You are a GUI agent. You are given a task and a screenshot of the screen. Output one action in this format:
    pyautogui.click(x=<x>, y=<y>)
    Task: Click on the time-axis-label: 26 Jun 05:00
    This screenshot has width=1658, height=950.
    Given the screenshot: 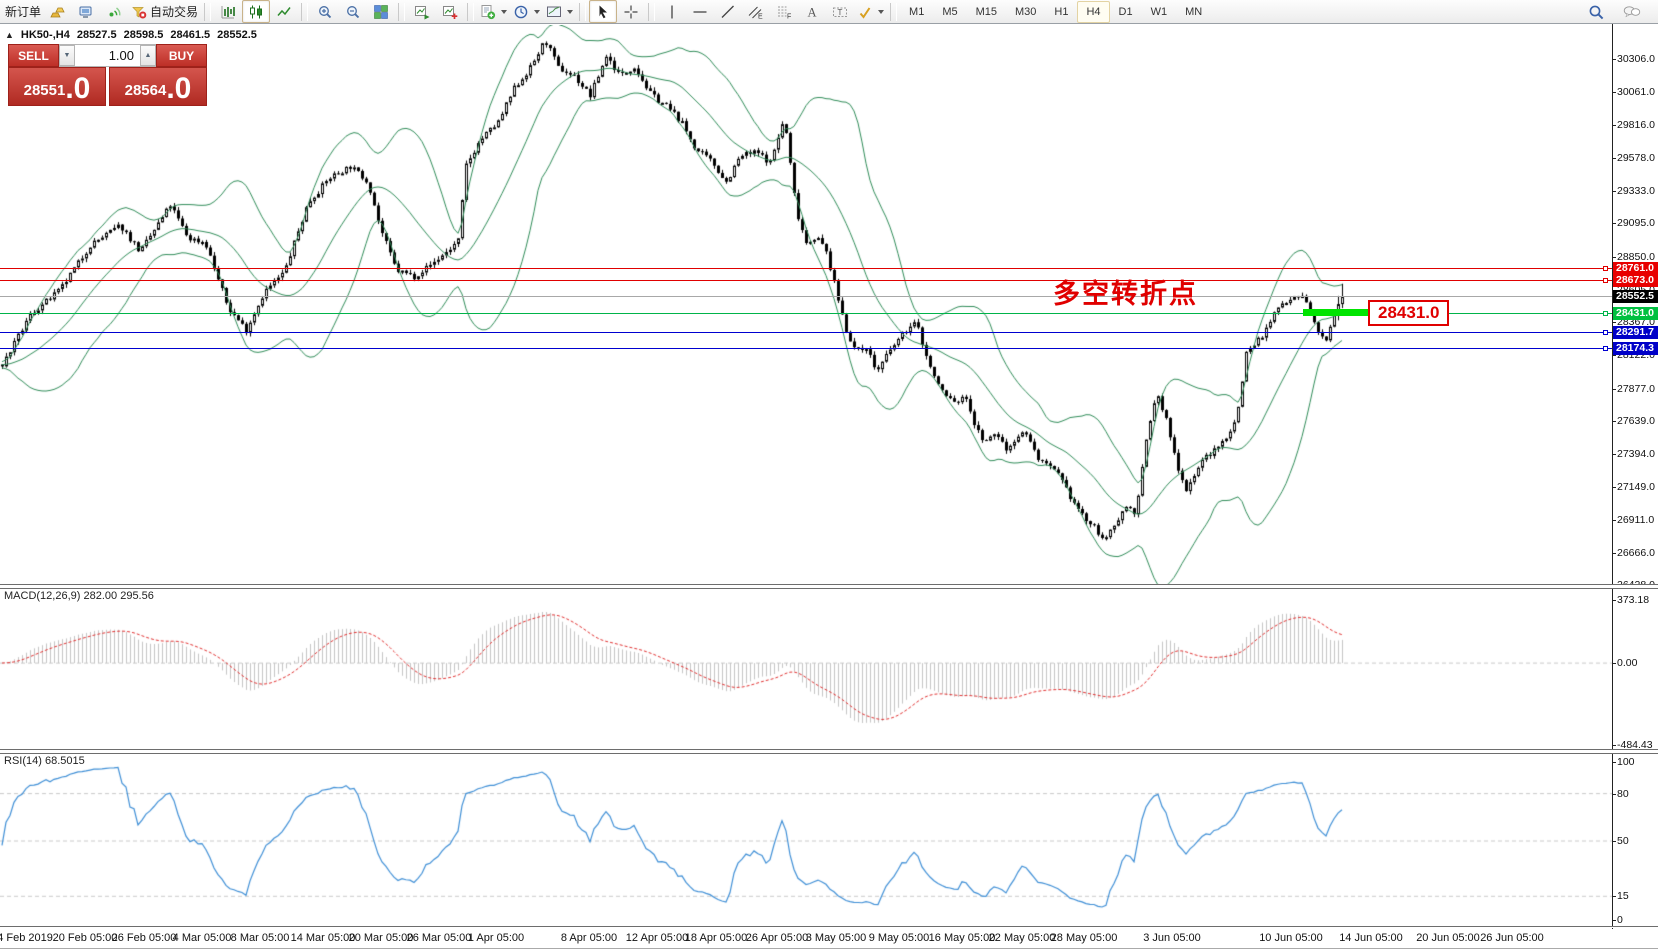 What is the action you would take?
    pyautogui.click(x=1512, y=938)
    